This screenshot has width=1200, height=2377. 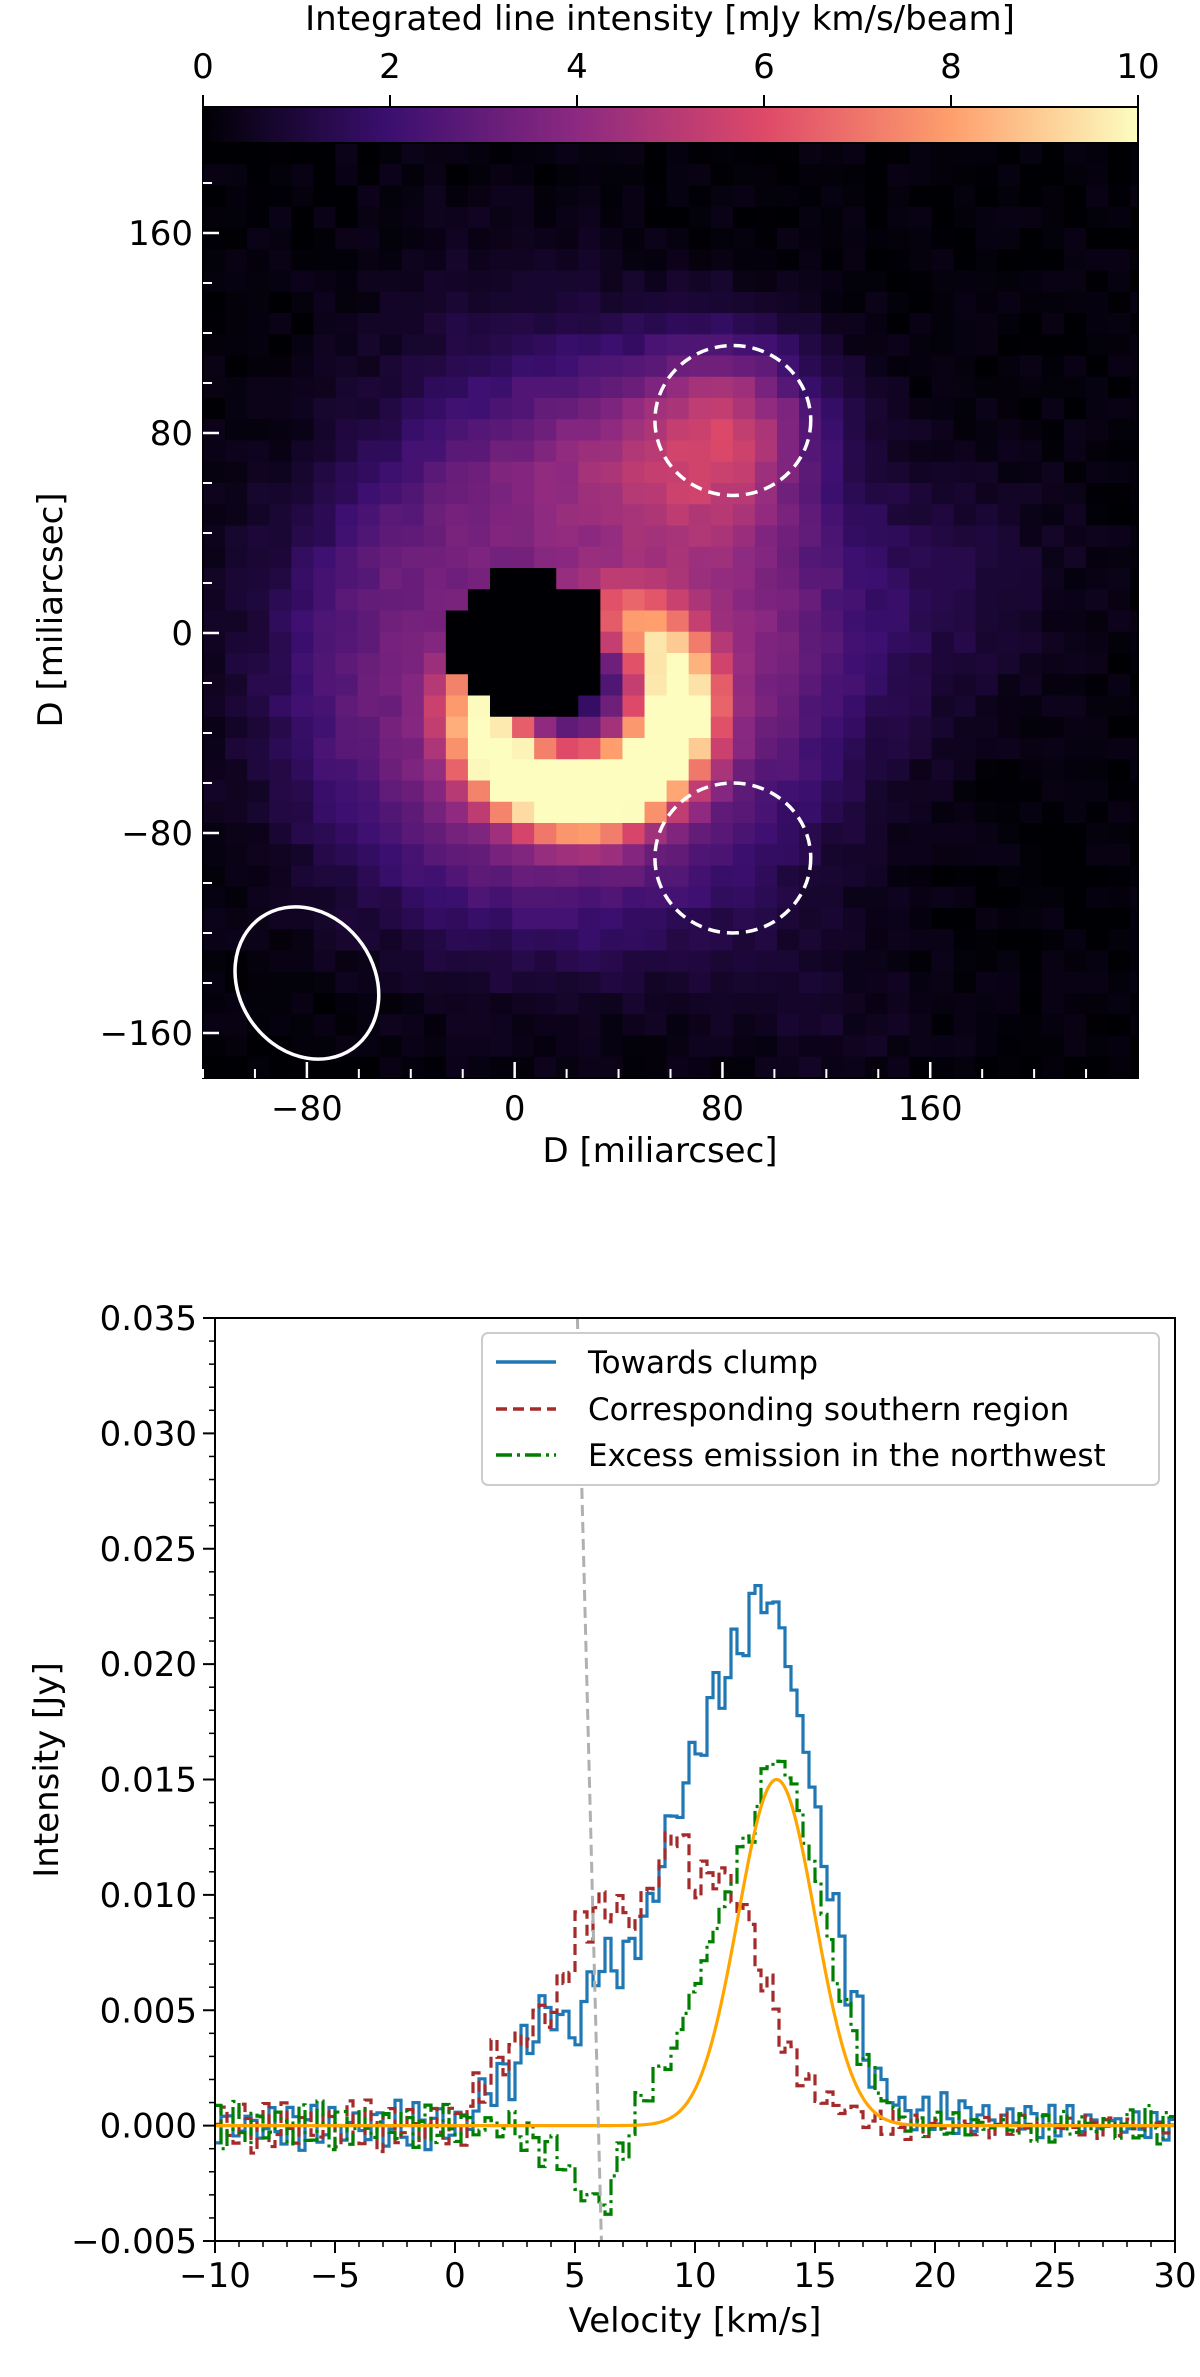 What do you see at coordinates (160, 234) in the screenshot?
I see `map-y-tick-label: 160` at bounding box center [160, 234].